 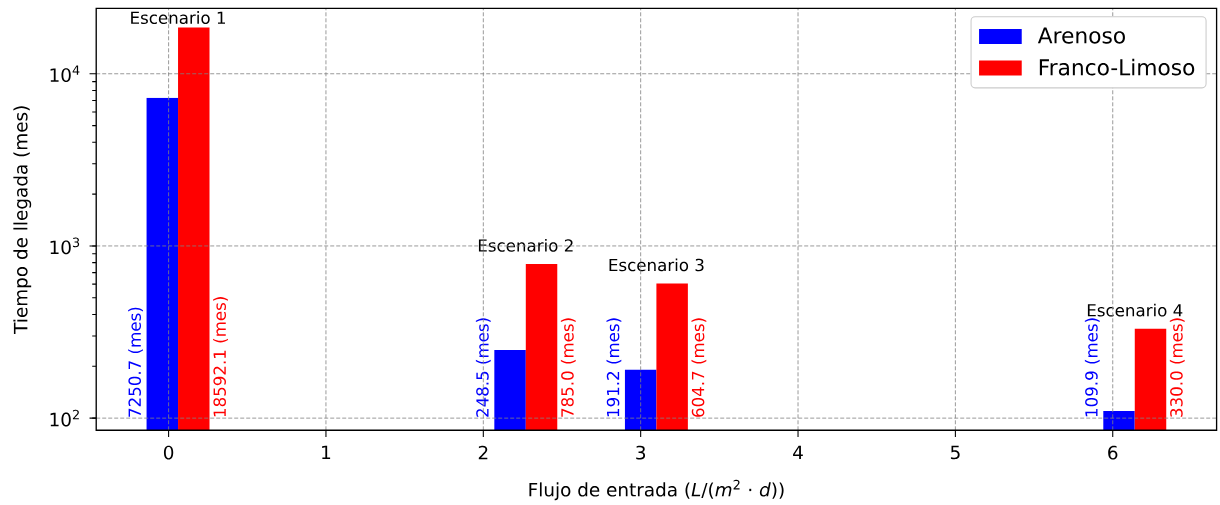 I want to click on data-label: 248.5 (mes), so click(x=483, y=367).